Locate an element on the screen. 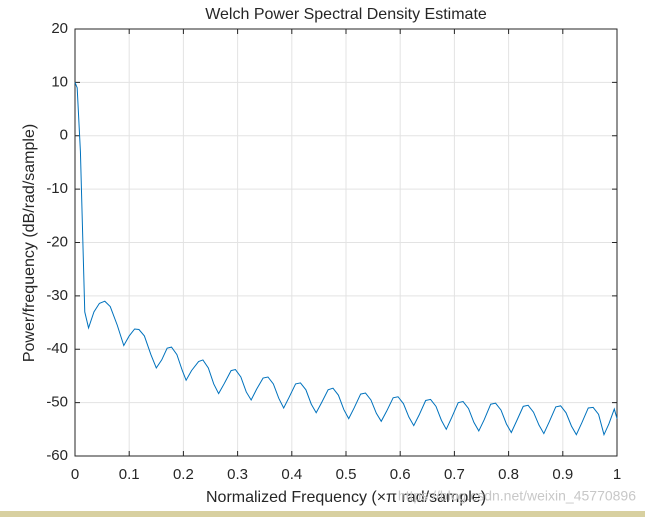 This screenshot has width=645, height=517. chart-title: Welch Power Spectral Density Estimate is located at coordinates (346, 14).